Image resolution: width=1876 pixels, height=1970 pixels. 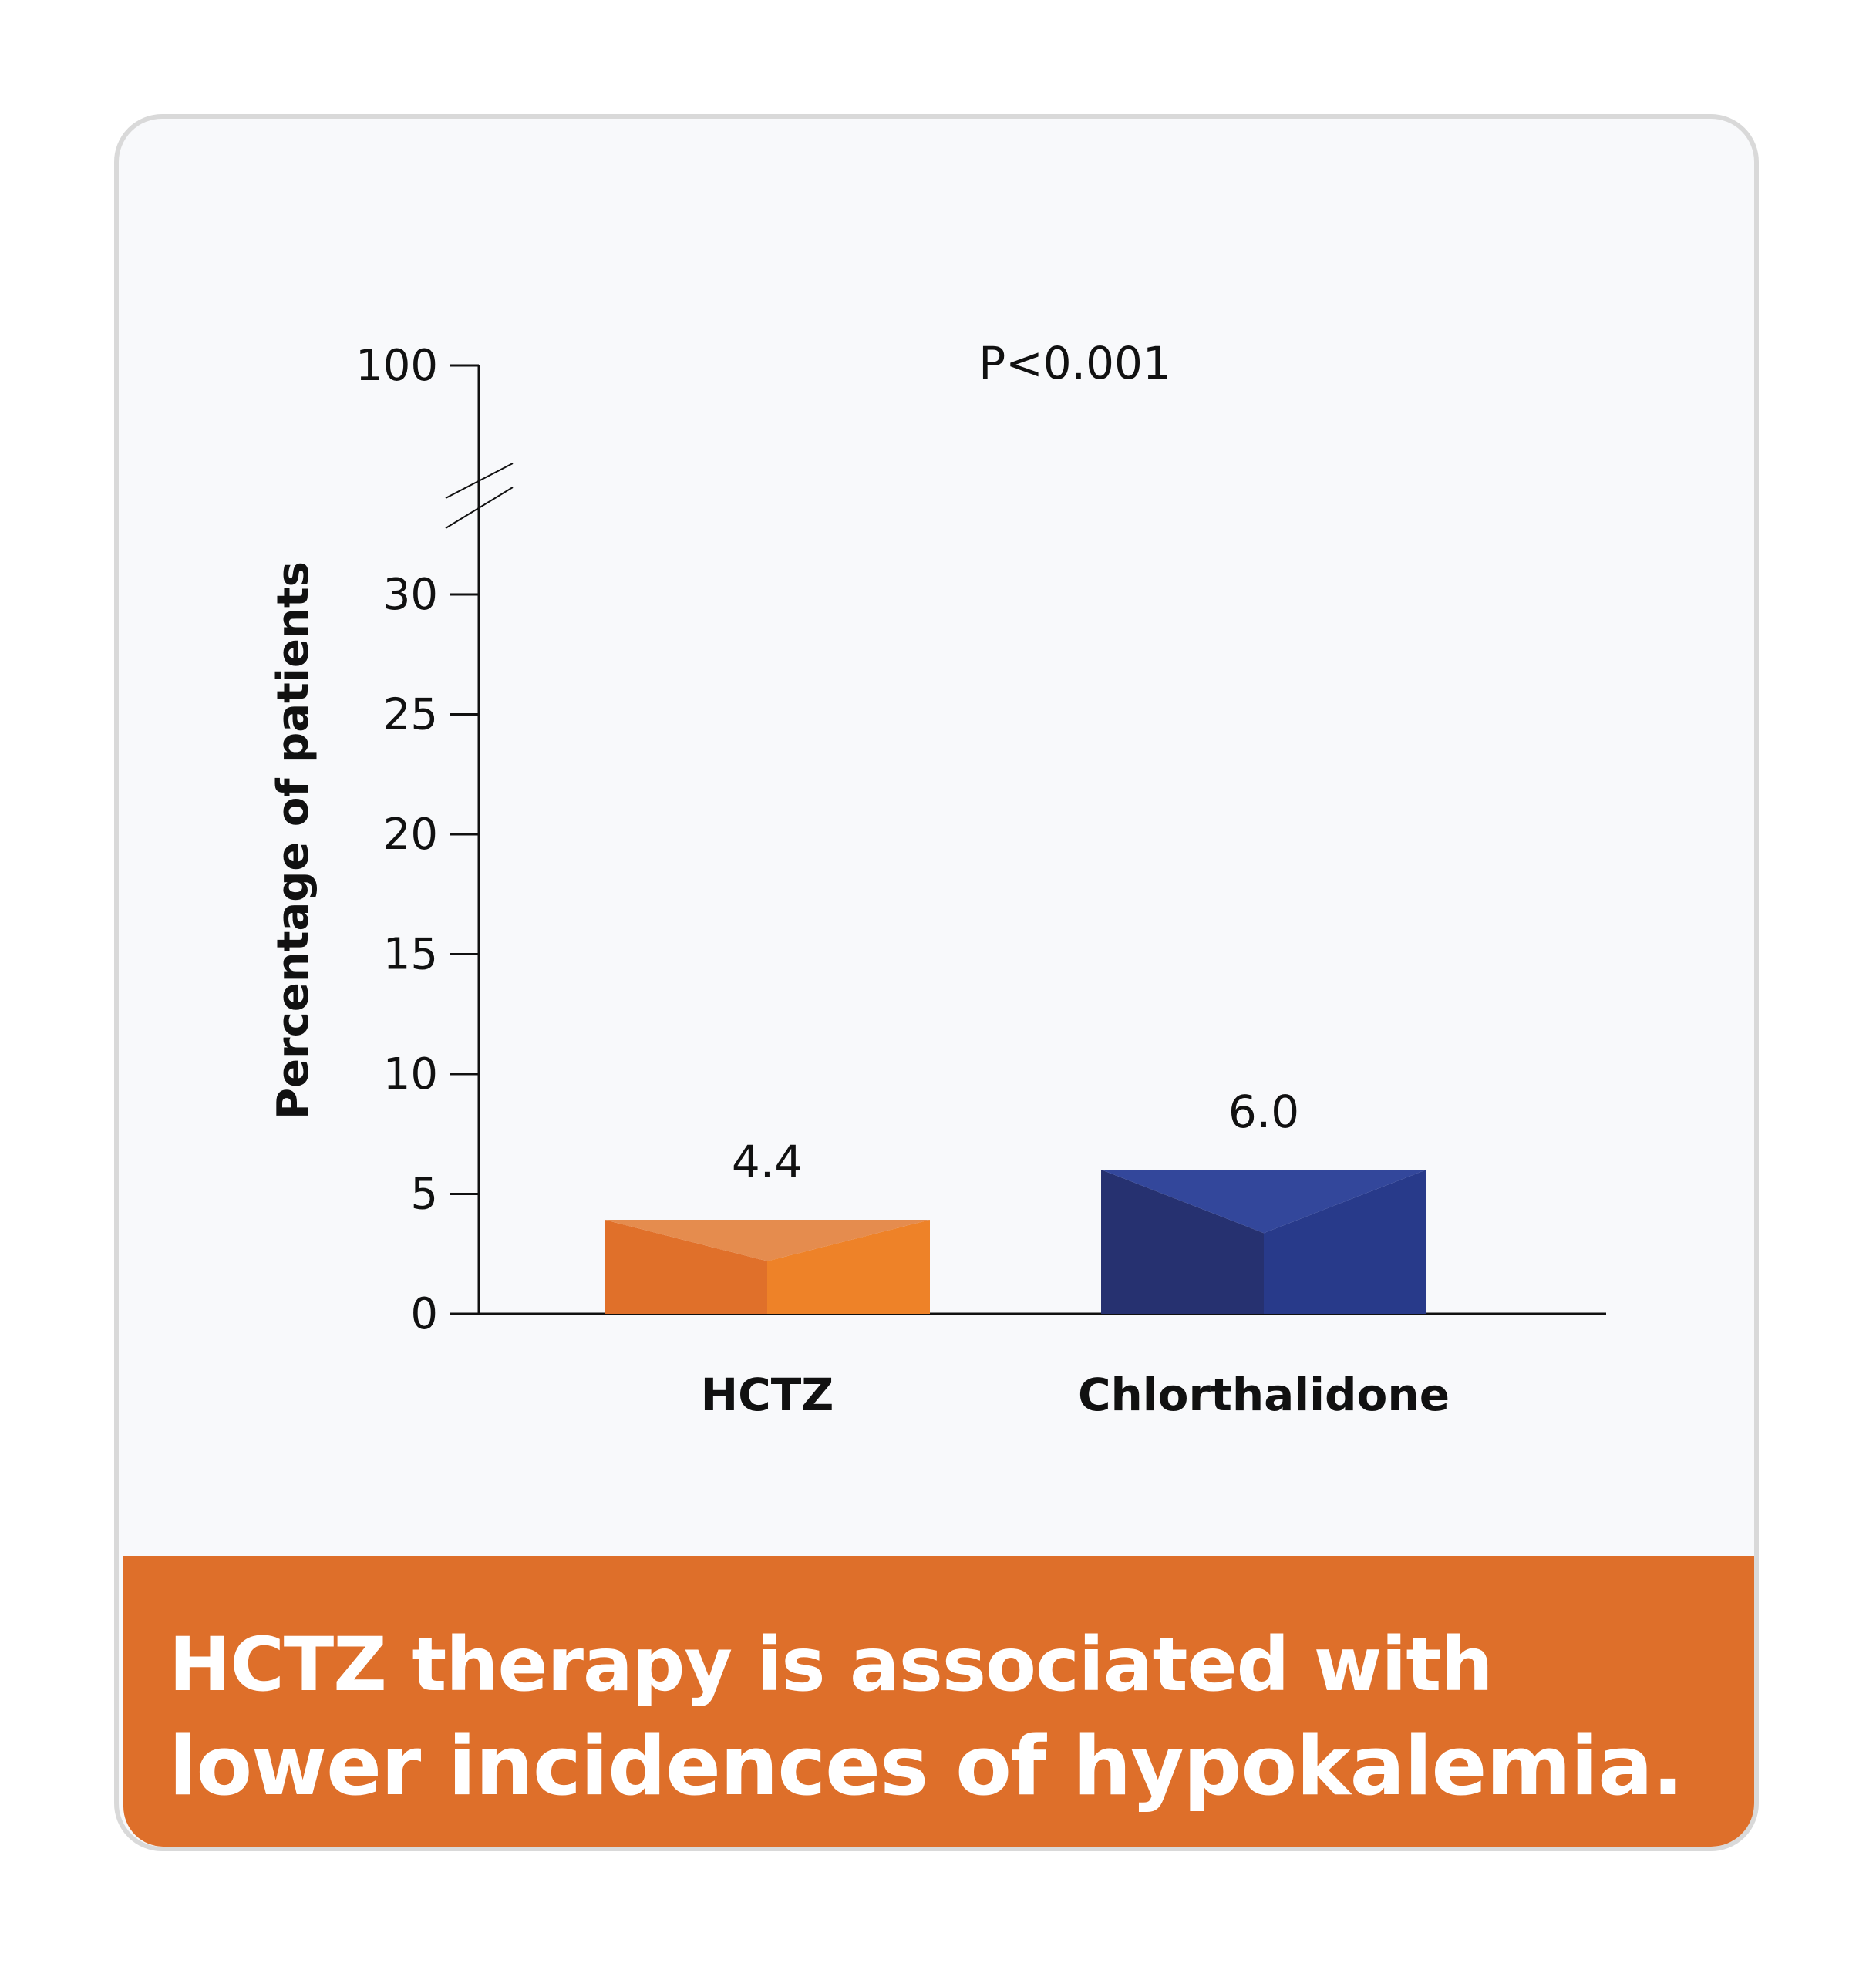 I want to click on bar-chlorthalidone, so click(x=1263, y=1242).